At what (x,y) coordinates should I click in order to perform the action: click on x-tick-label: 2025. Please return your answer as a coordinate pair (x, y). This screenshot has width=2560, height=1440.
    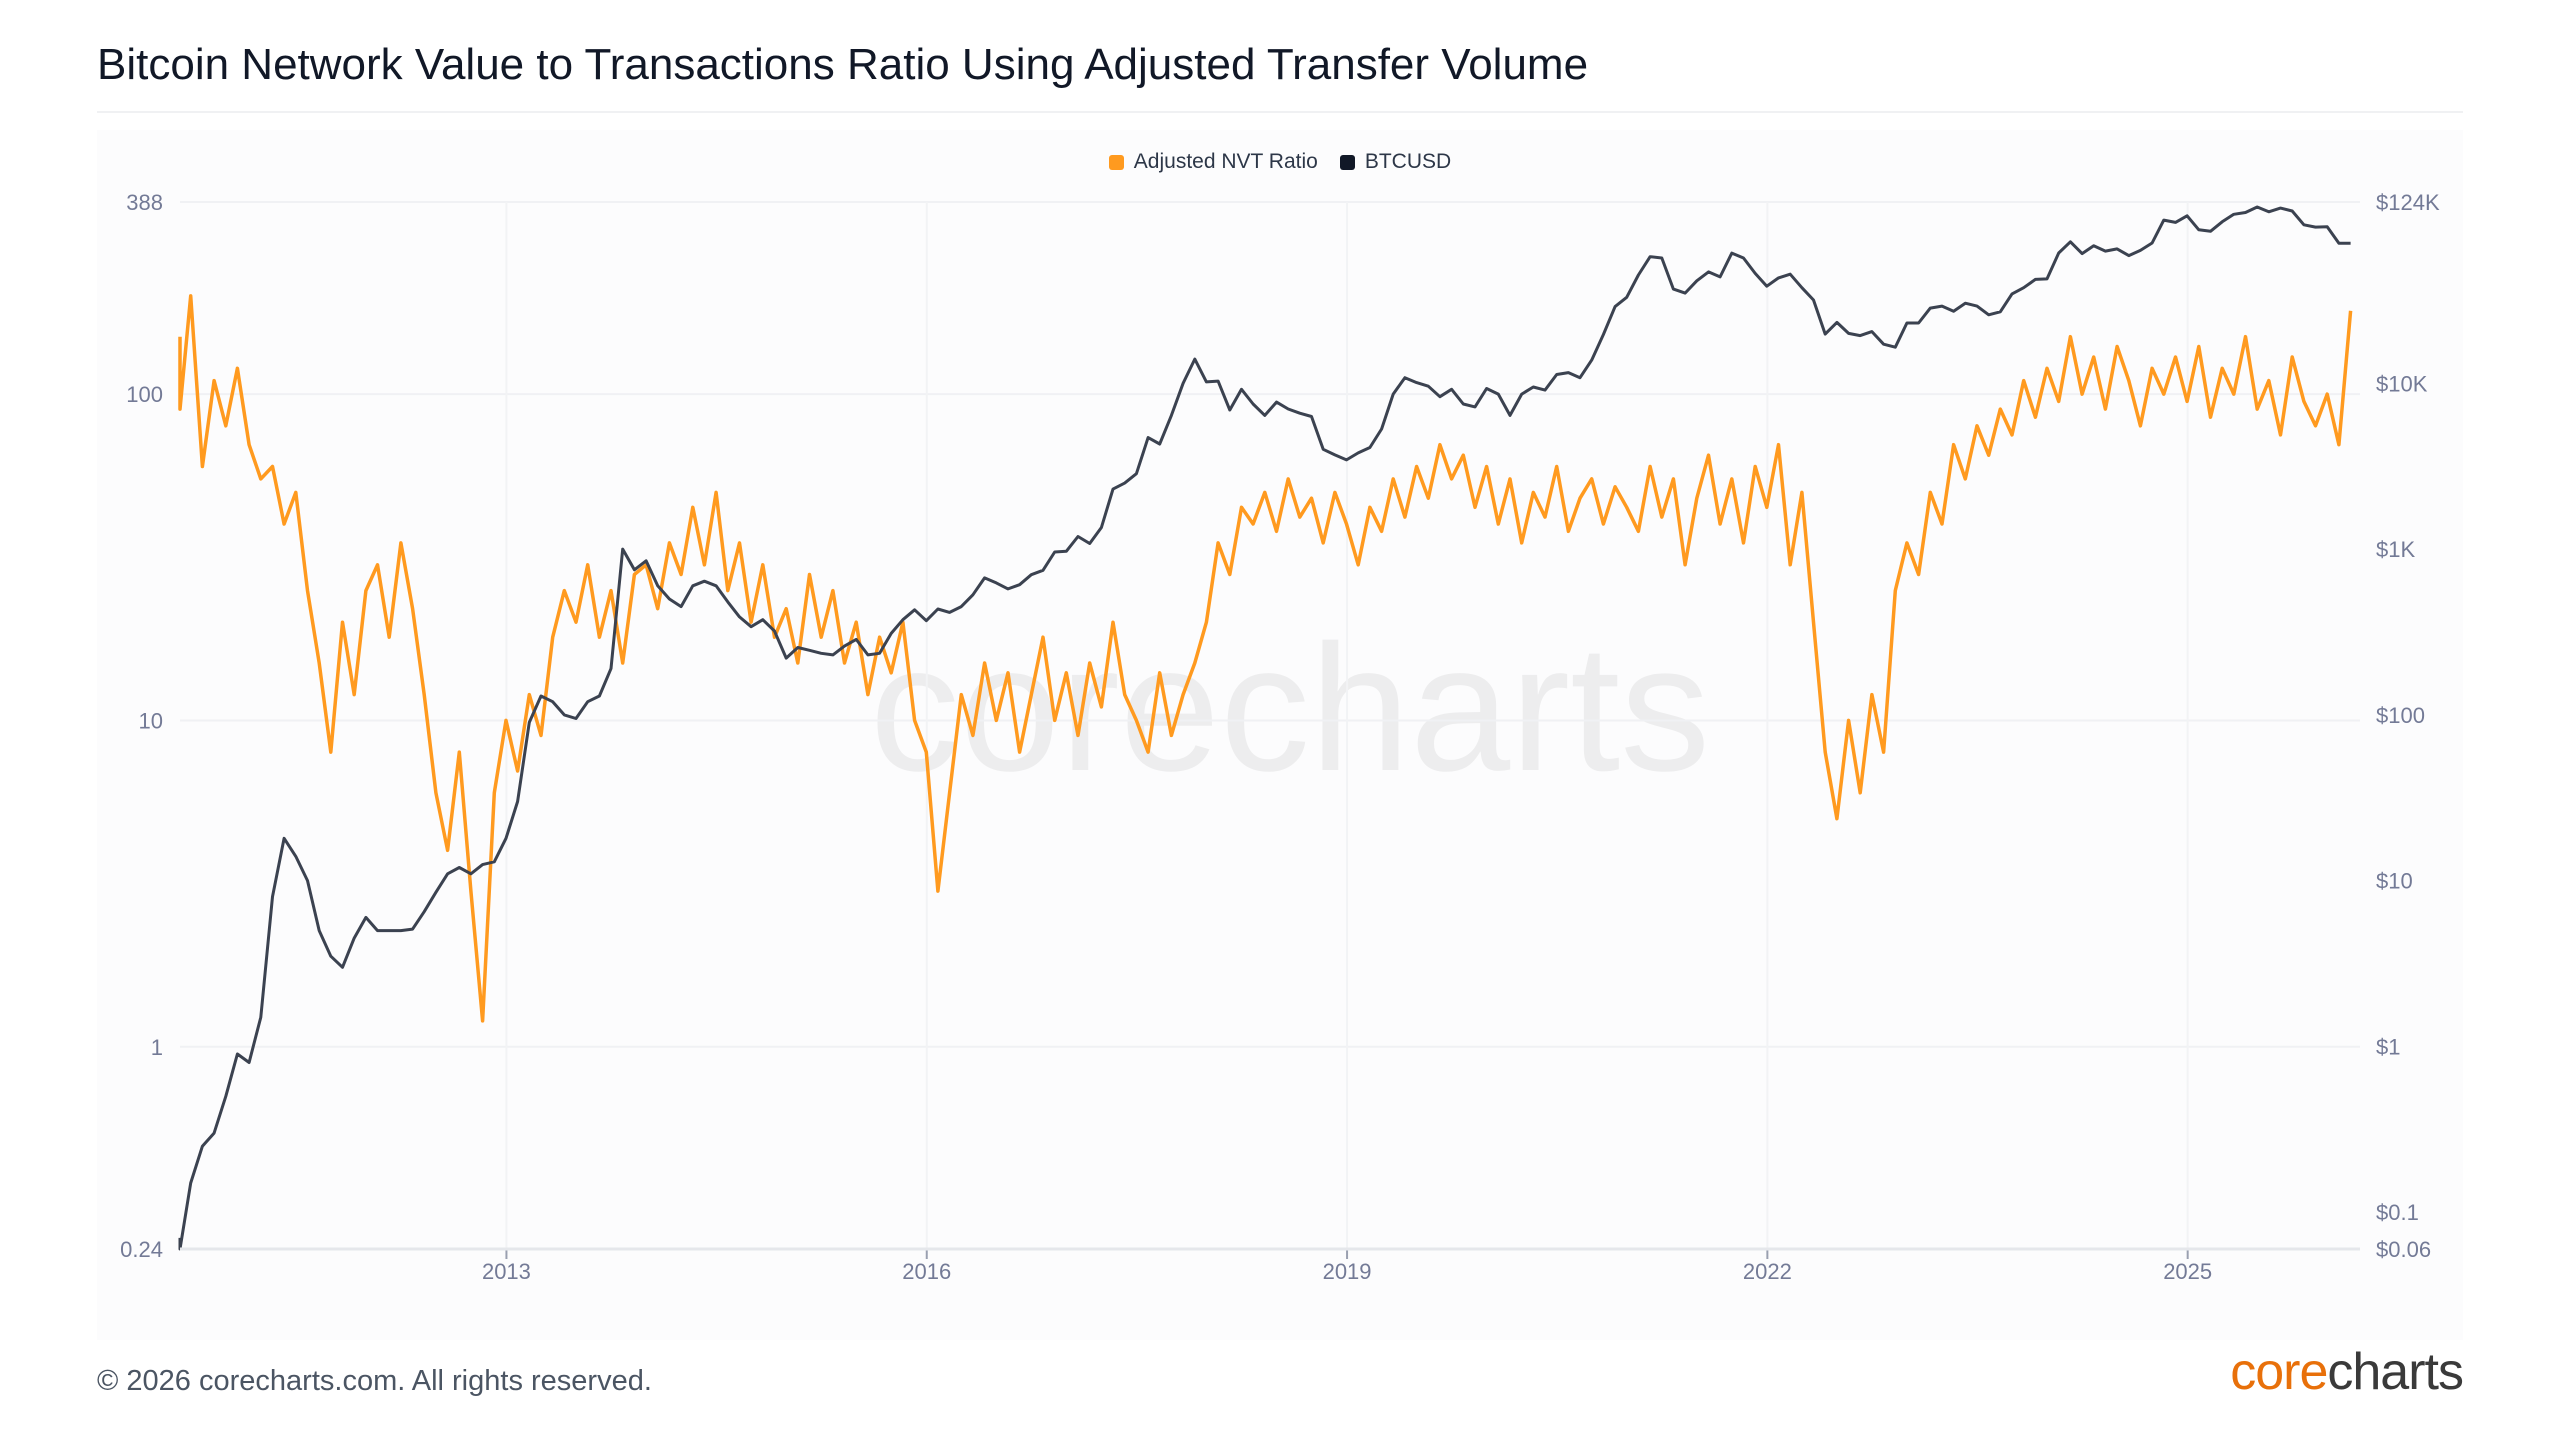
    Looking at the image, I should click on (2187, 1271).